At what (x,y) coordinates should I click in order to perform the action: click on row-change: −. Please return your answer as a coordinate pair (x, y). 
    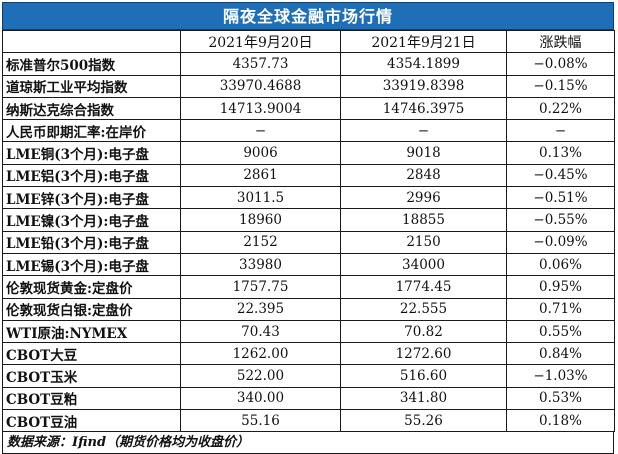
    Looking at the image, I should click on (560, 131).